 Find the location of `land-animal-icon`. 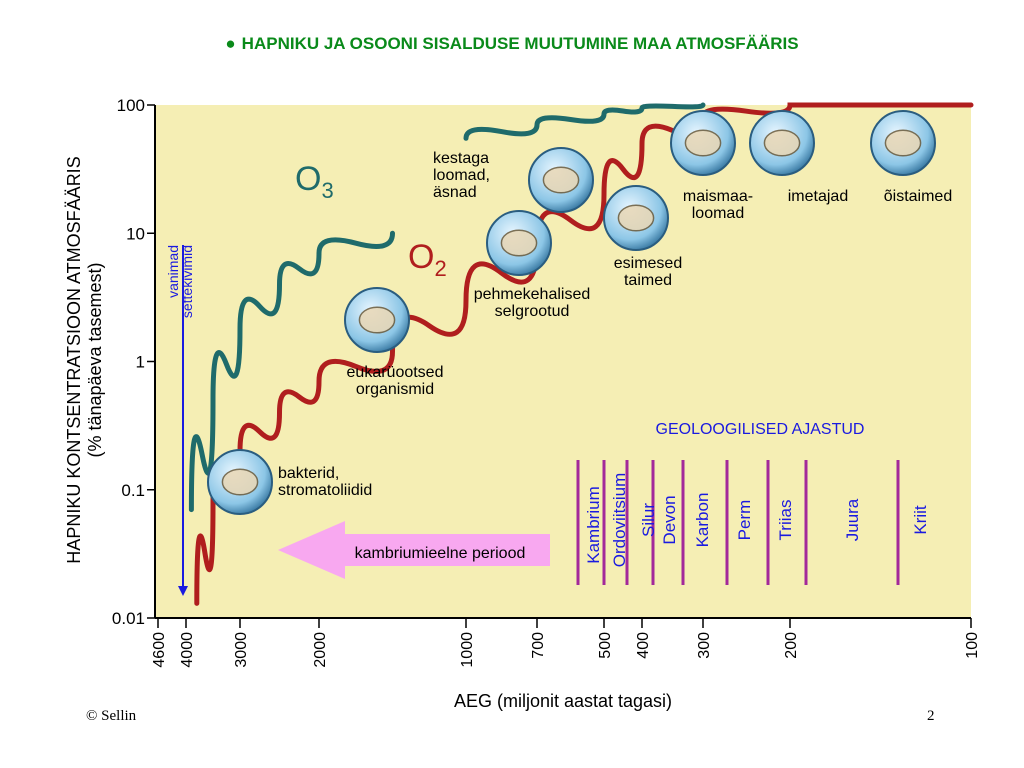

land-animal-icon is located at coordinates (703, 143).